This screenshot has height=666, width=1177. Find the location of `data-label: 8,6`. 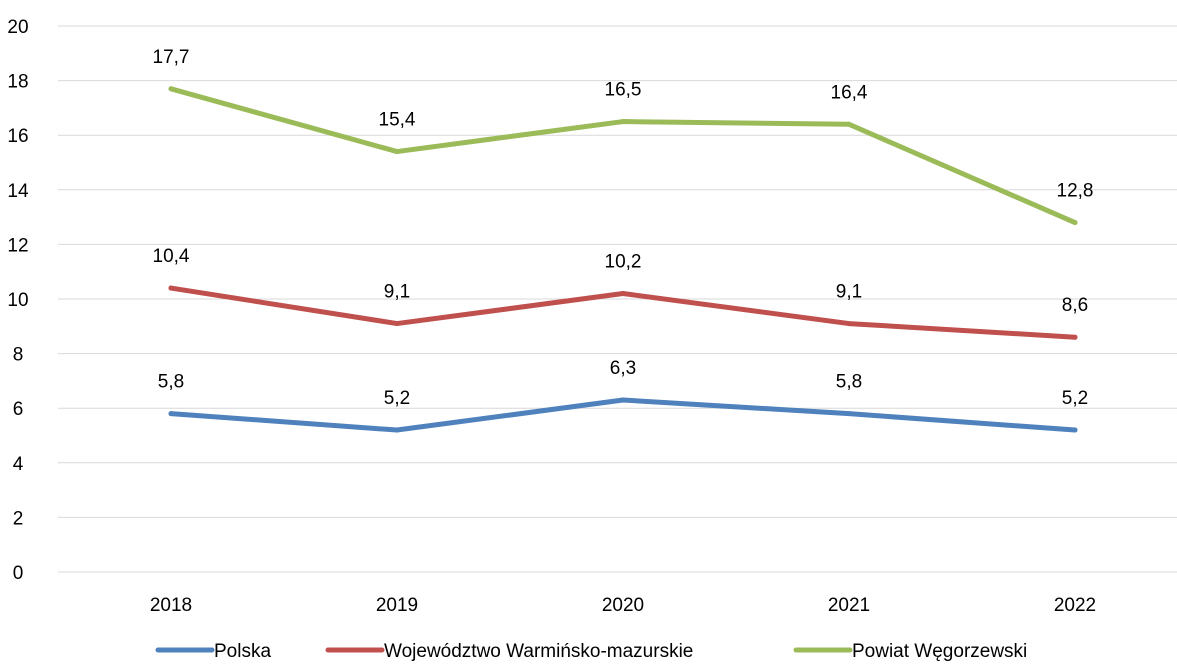

data-label: 8,6 is located at coordinates (1075, 305).